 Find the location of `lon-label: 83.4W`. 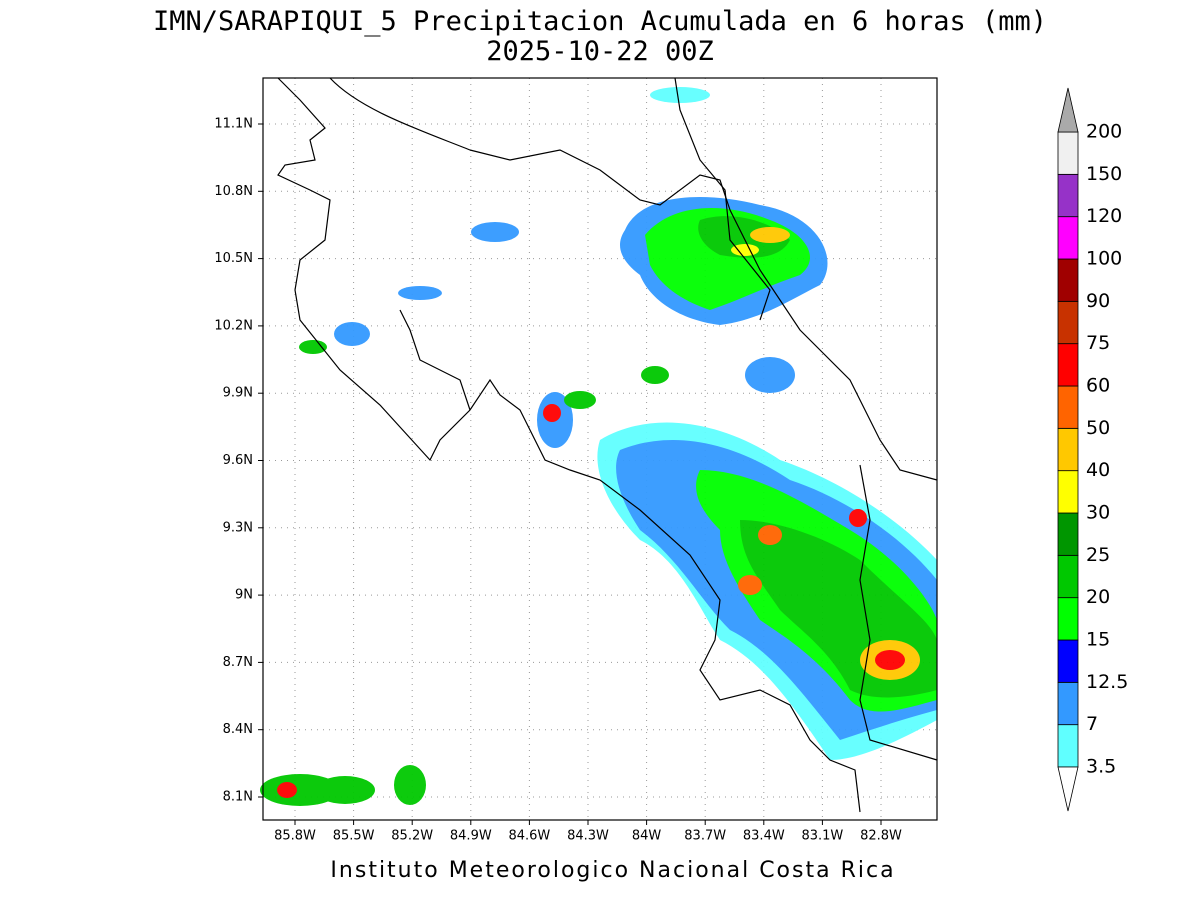

lon-label: 83.4W is located at coordinates (764, 836).